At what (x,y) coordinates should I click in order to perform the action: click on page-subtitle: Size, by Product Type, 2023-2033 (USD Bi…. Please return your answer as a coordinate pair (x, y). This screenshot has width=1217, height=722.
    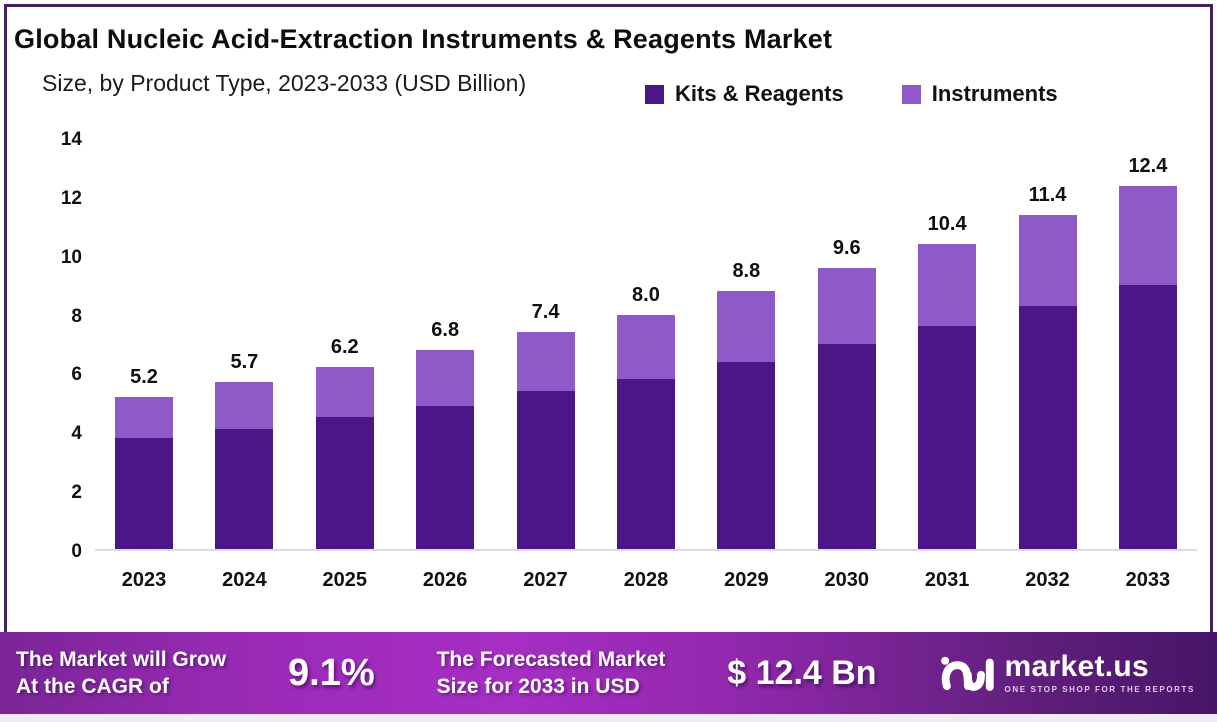
    Looking at the image, I should click on (284, 83).